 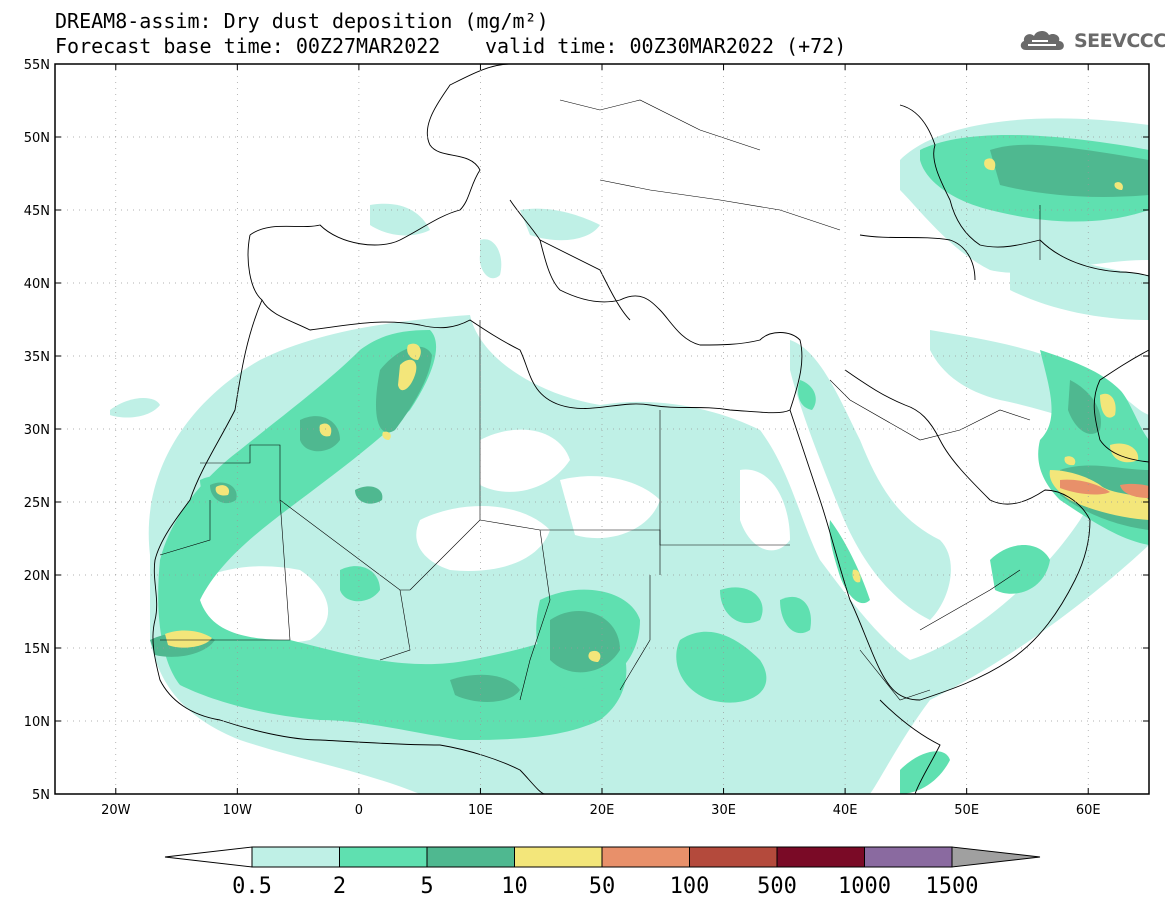 What do you see at coordinates (252, 886) in the screenshot?
I see `colorbar-label: 0.5` at bounding box center [252, 886].